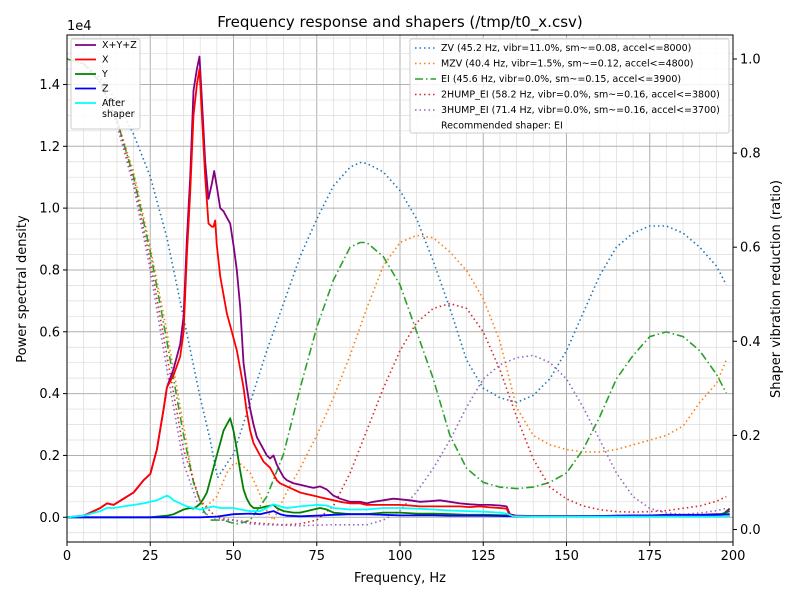  What do you see at coordinates (750, 342) in the screenshot?
I see `y2-tick-label: 0.4` at bounding box center [750, 342].